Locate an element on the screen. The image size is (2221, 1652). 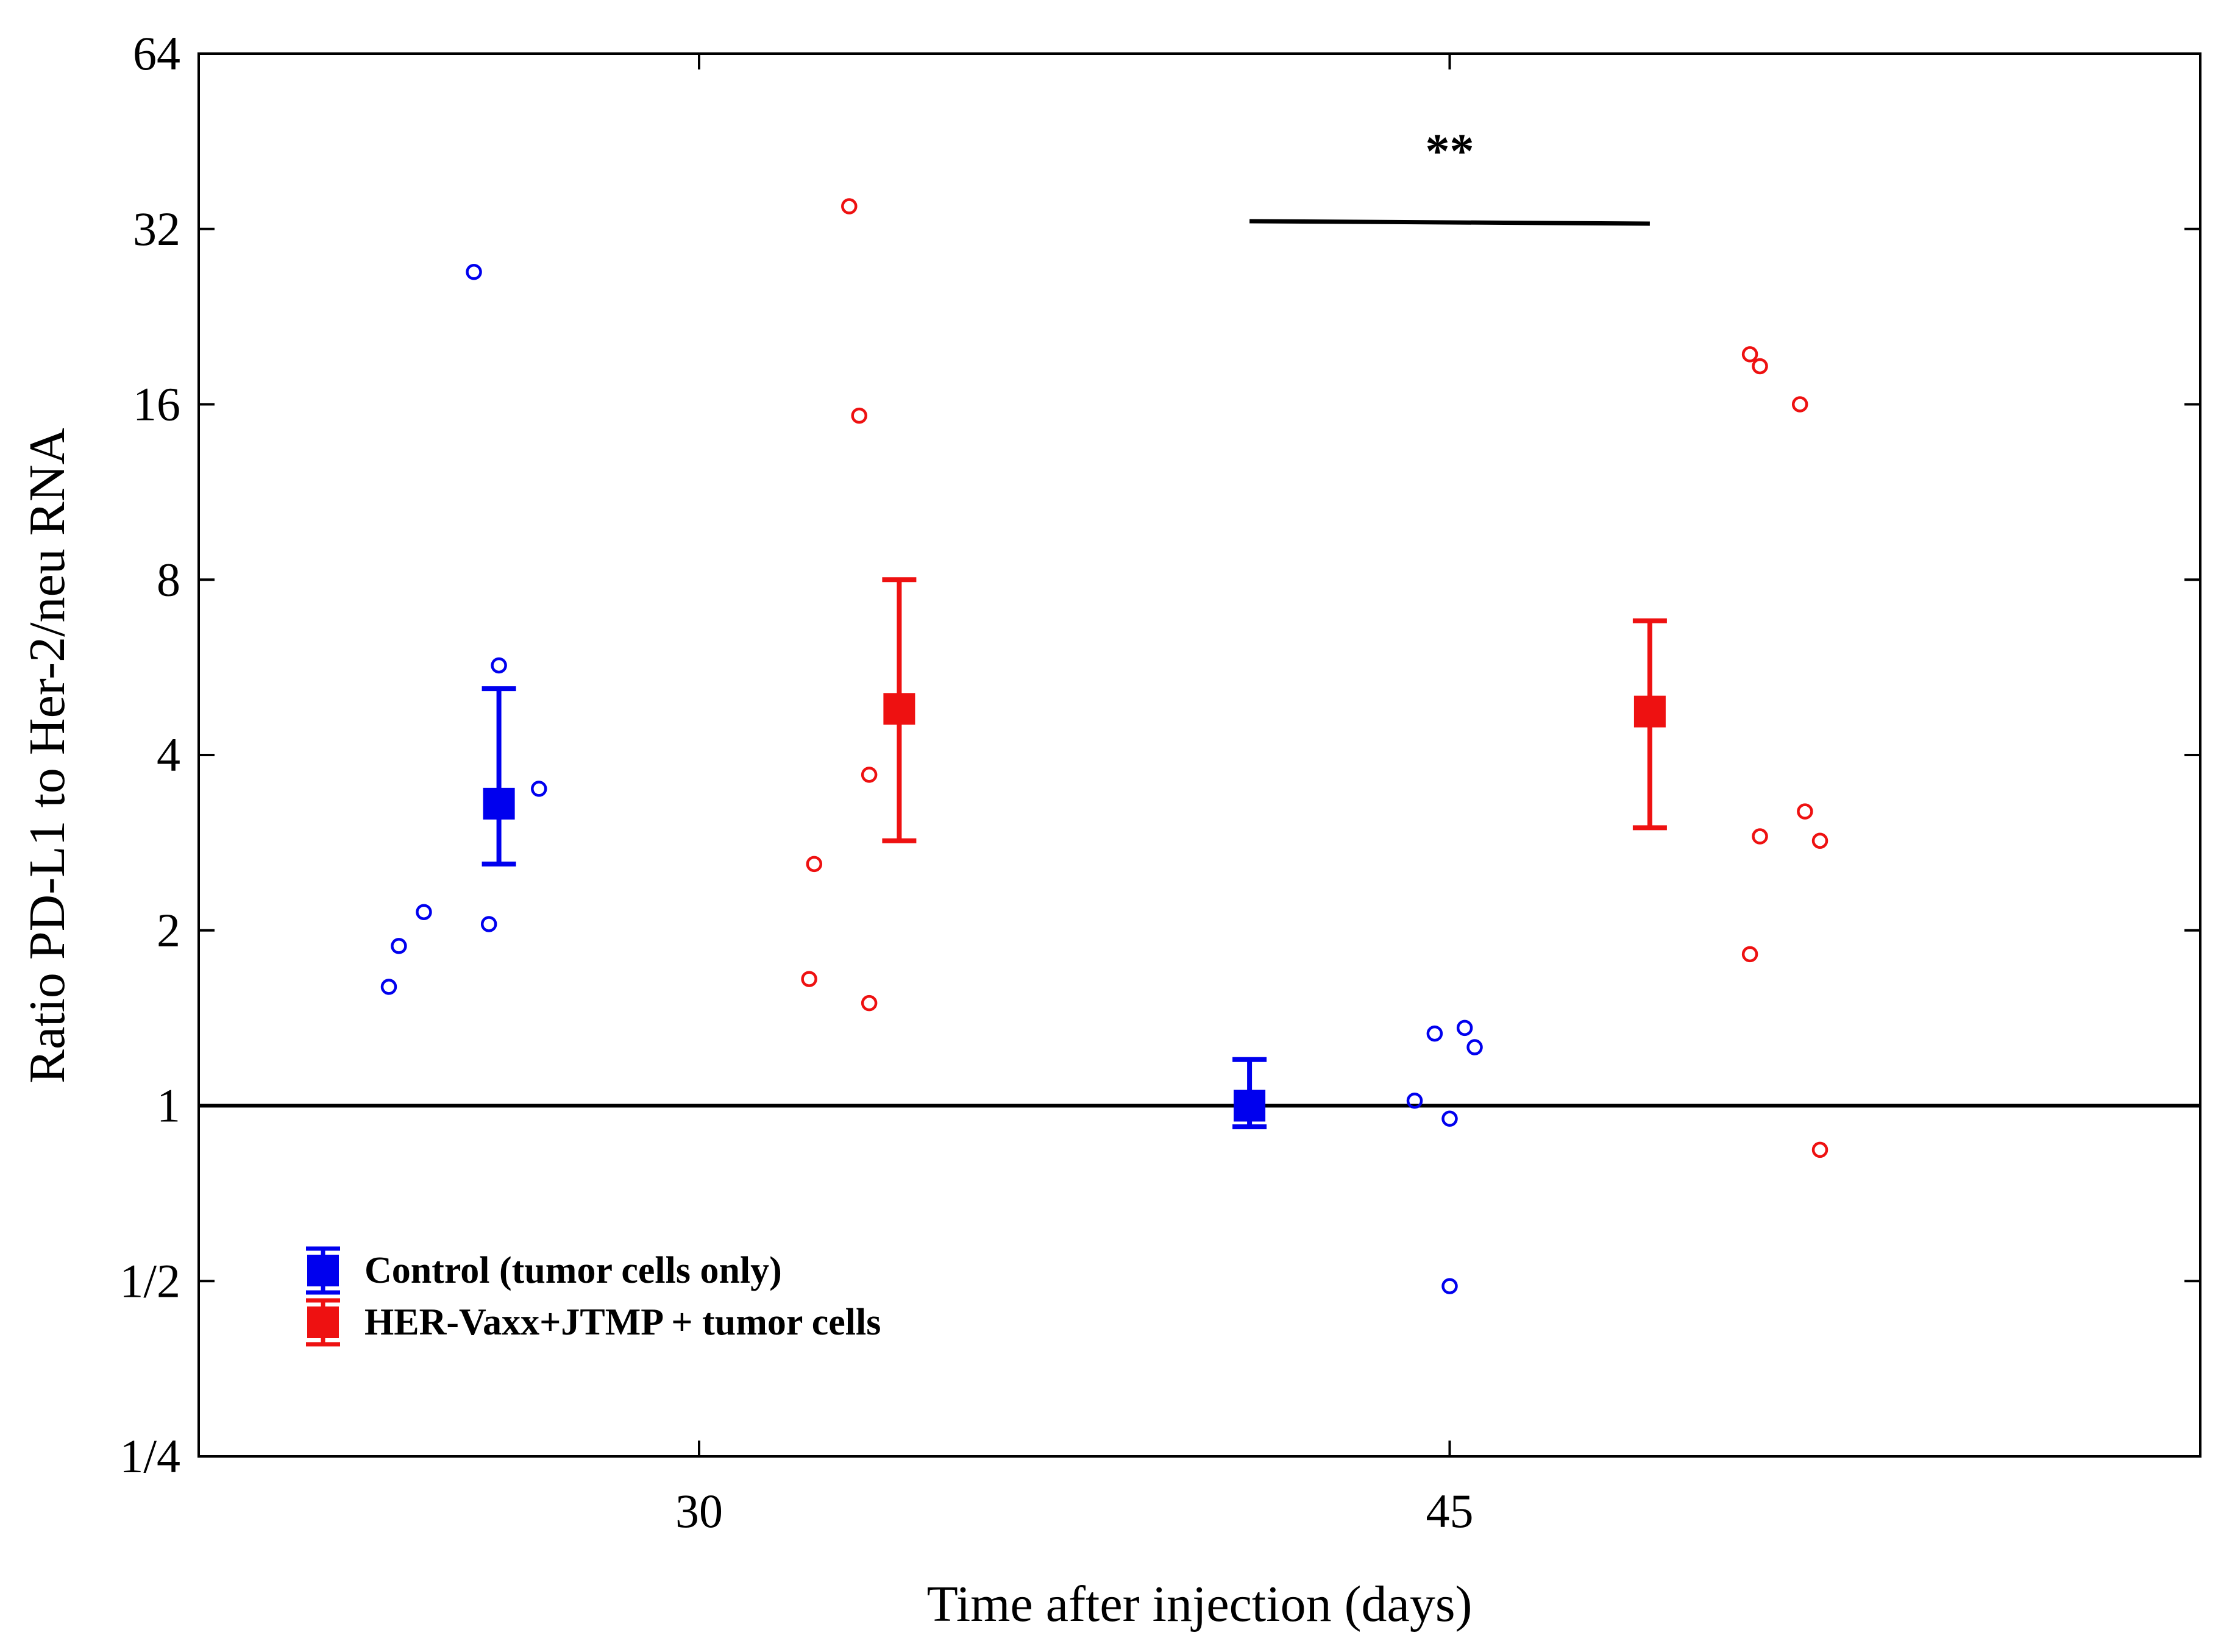
x-tick-label: 30 is located at coordinates (699, 1510).